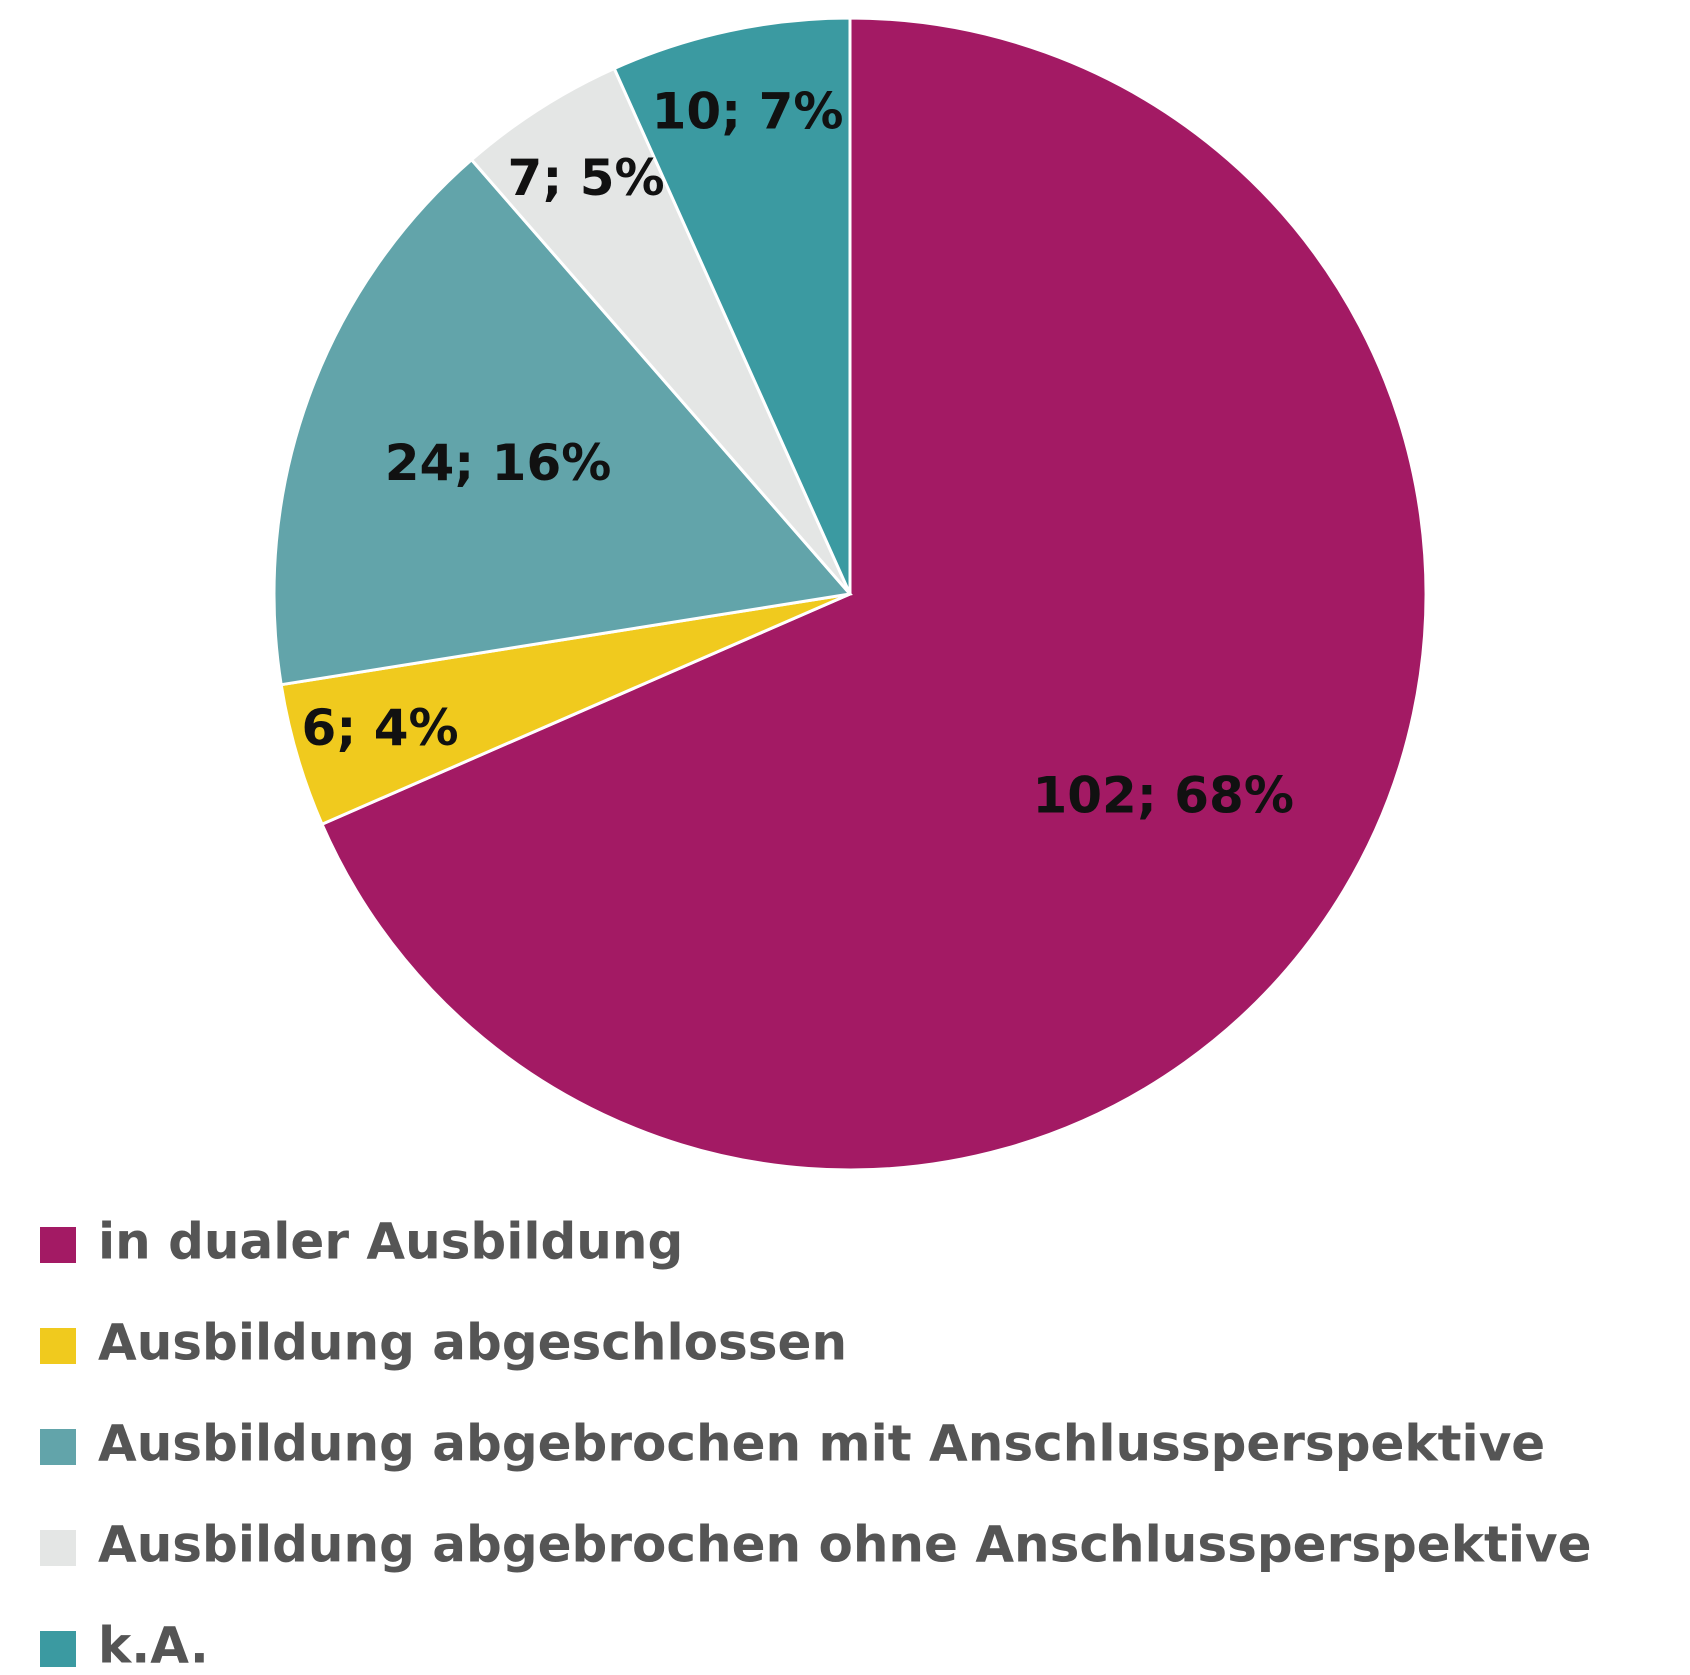  What do you see at coordinates (1162, 796) in the screenshot?
I see `data-label: 102; 68%` at bounding box center [1162, 796].